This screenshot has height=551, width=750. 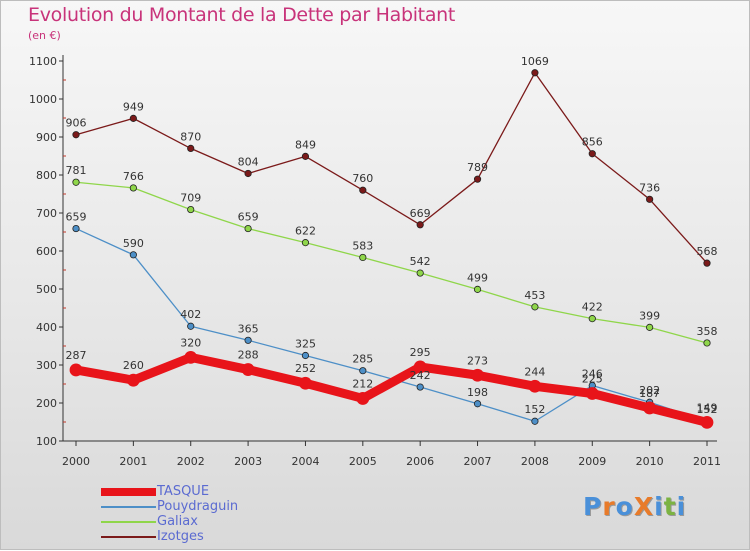 I want to click on data-label-pouydraguin: 325, so click(x=305, y=344).